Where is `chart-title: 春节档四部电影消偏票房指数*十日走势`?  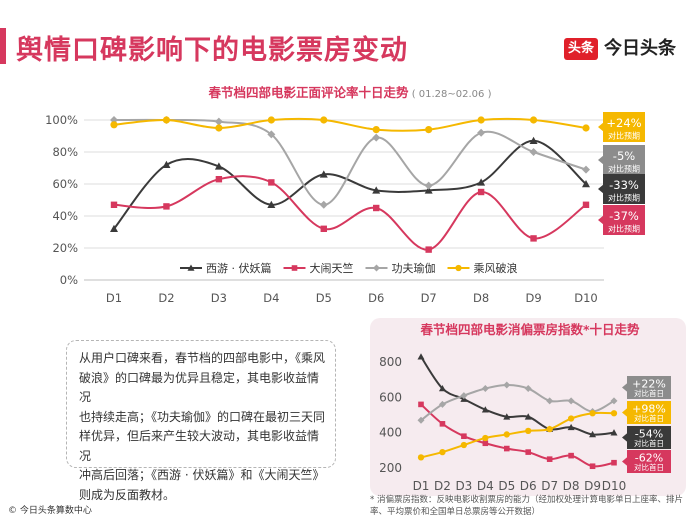 chart-title: 春节档四部电影消偏票房指数*十日走势 is located at coordinates (529, 329).